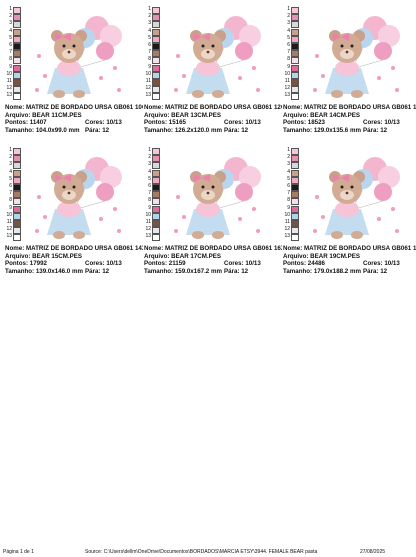  Describe the element at coordinates (74, 248) in the screenshot. I see `design-name: Nome: MATRIZ DE BORDADO URSA GB061 14X2` at that location.